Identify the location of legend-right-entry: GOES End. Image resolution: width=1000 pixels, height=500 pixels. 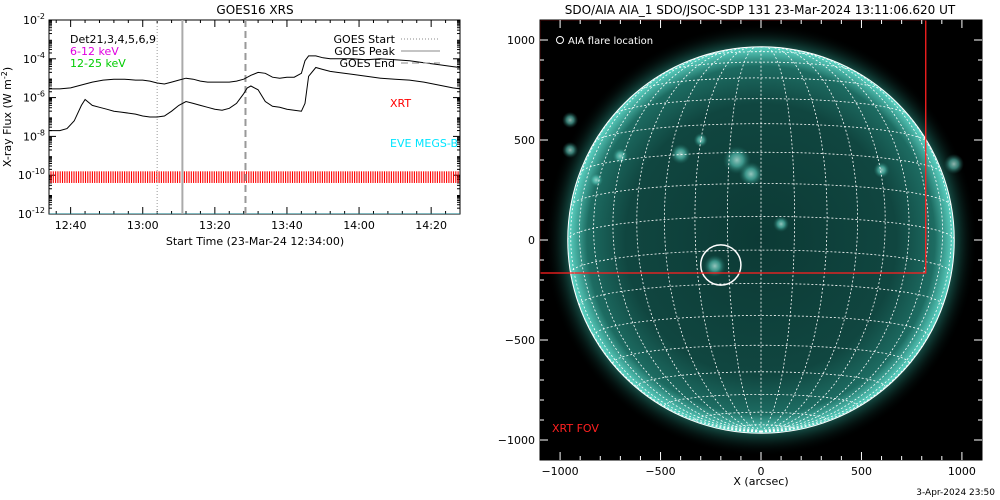
(367, 63).